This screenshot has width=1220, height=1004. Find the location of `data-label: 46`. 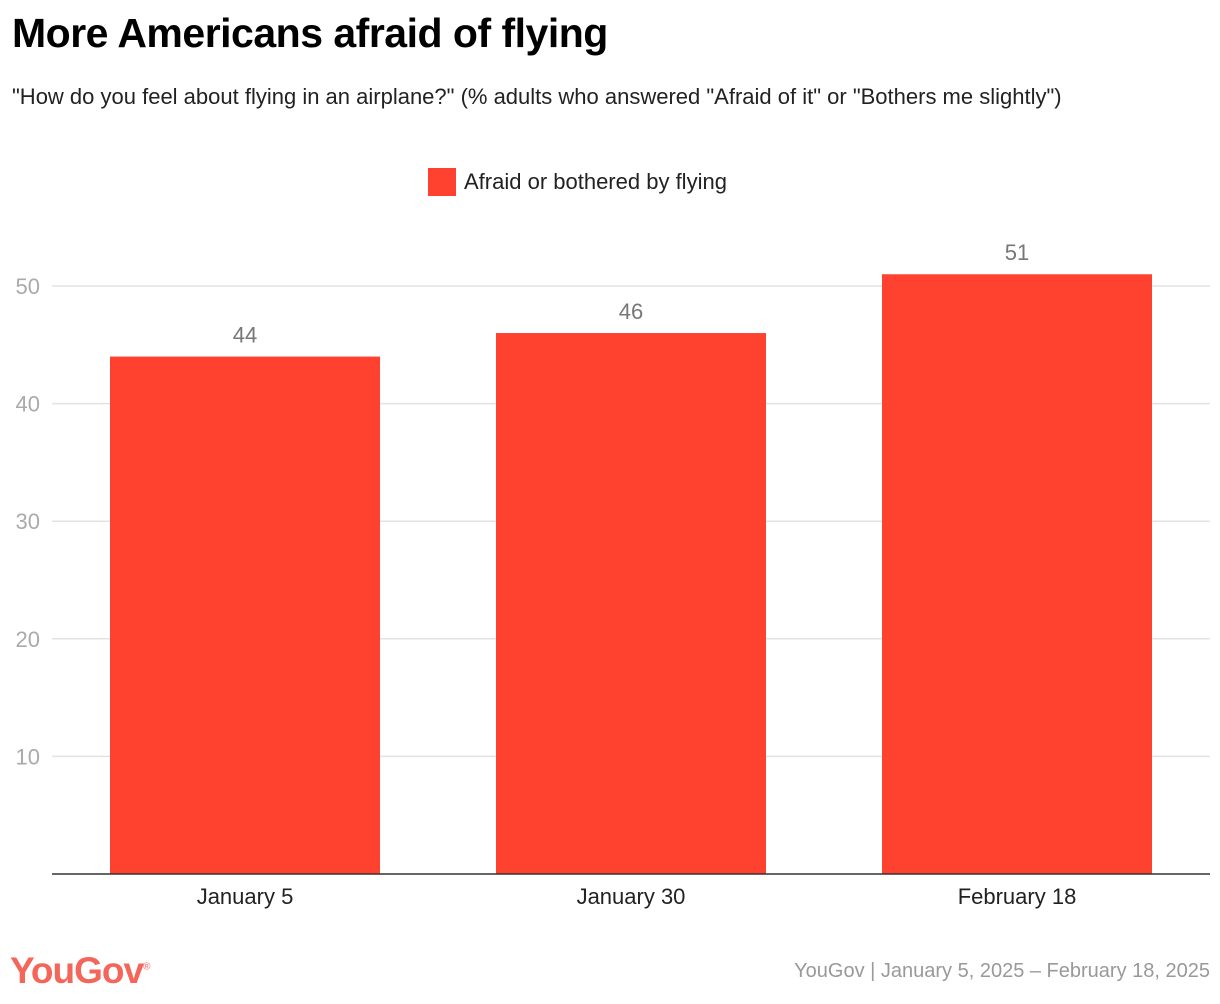

data-label: 46 is located at coordinates (631, 311).